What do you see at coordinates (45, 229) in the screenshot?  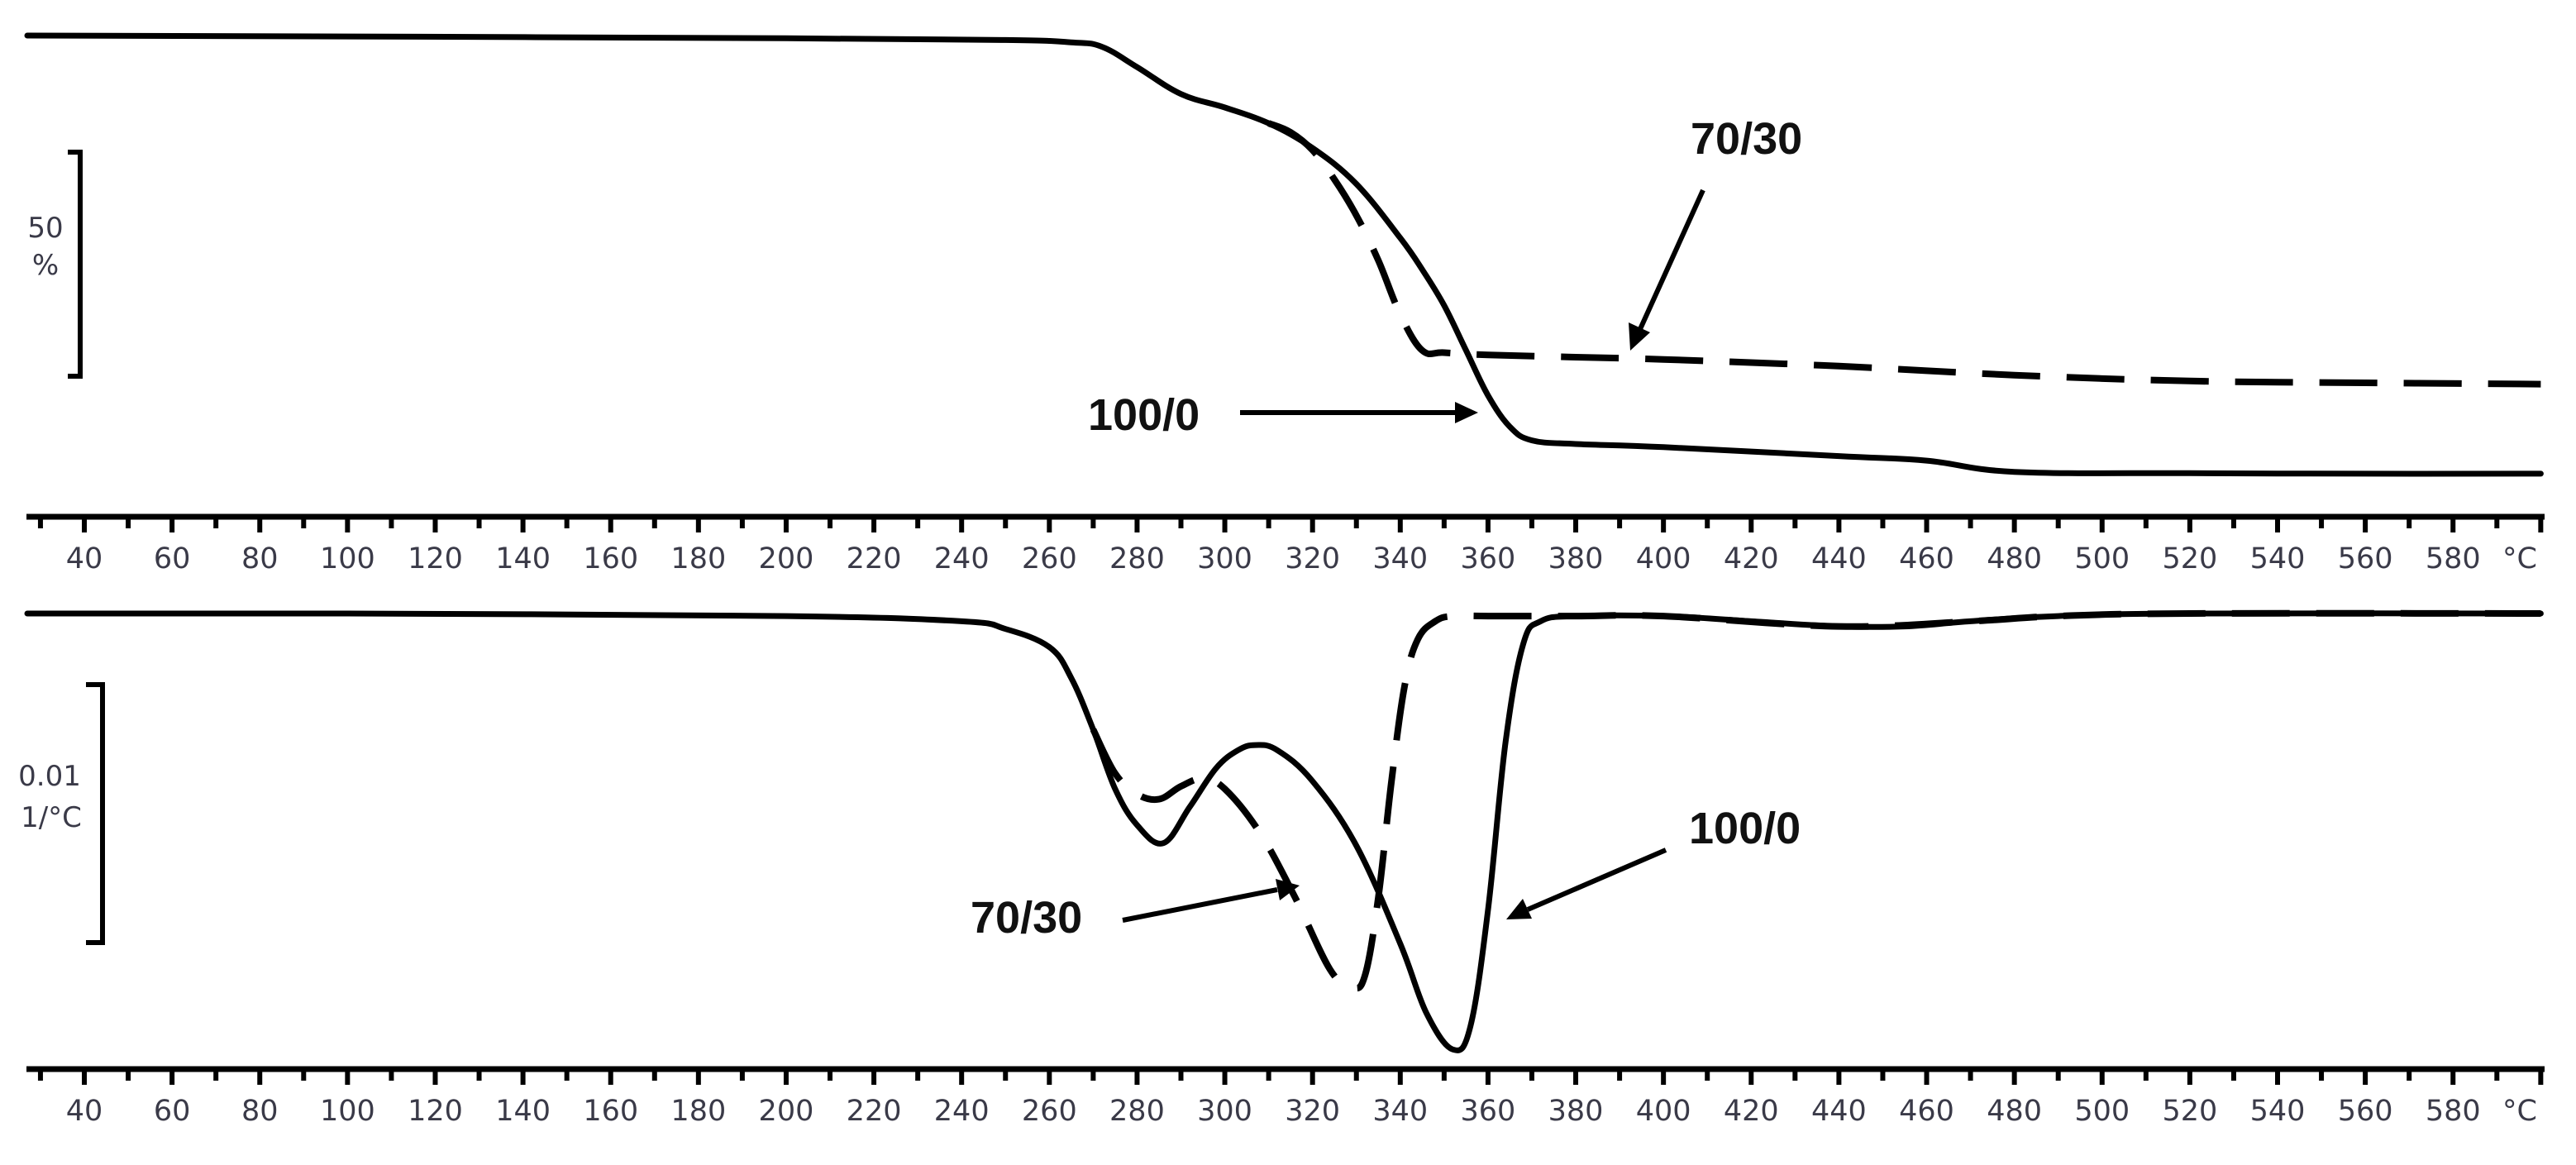 I see `tg-scale-value: 50` at bounding box center [45, 229].